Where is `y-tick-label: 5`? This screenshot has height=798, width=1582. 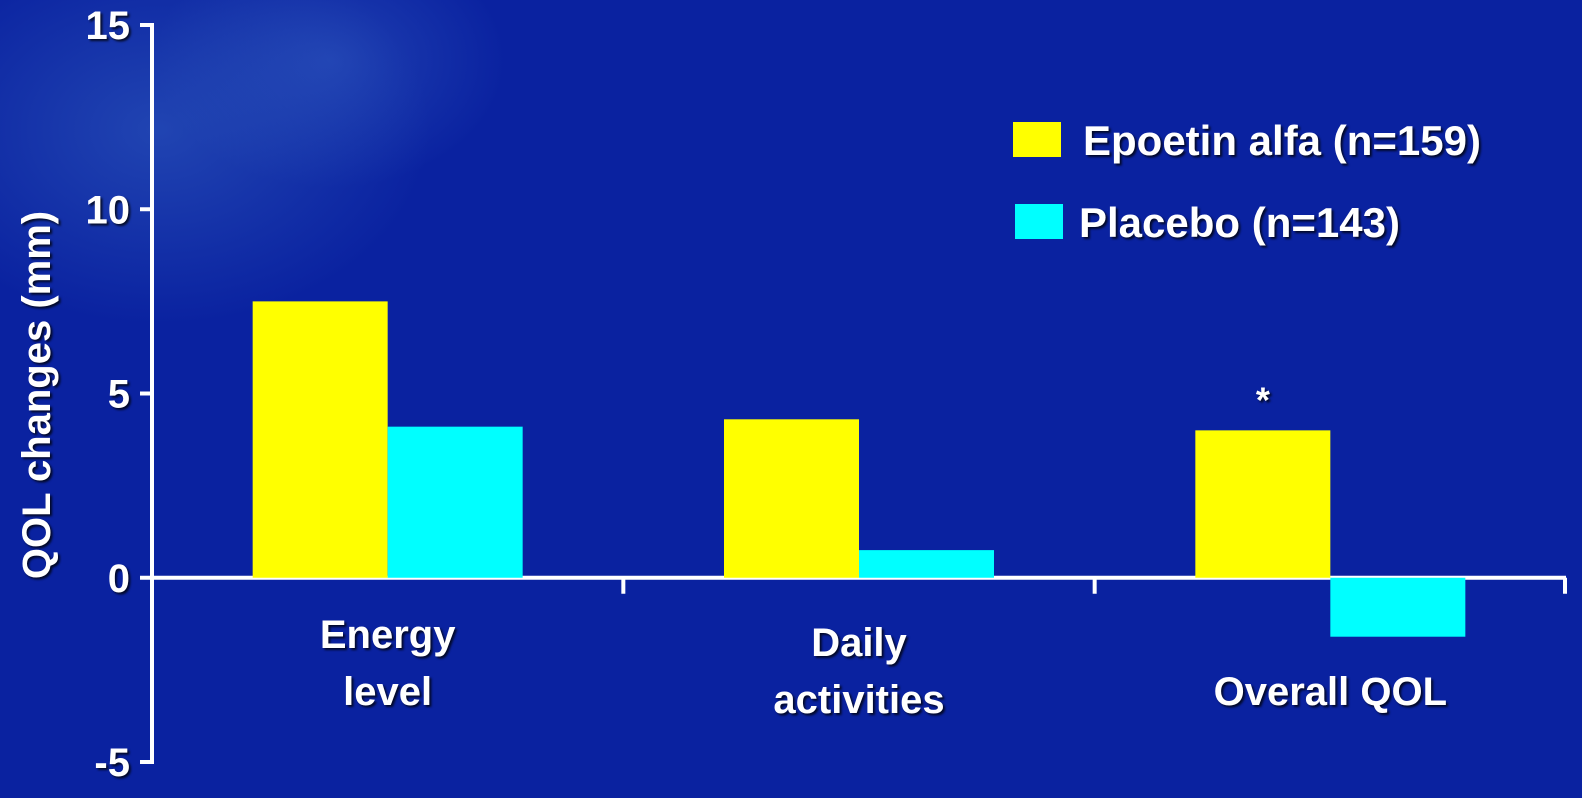
y-tick-label: 5 is located at coordinates (119, 395).